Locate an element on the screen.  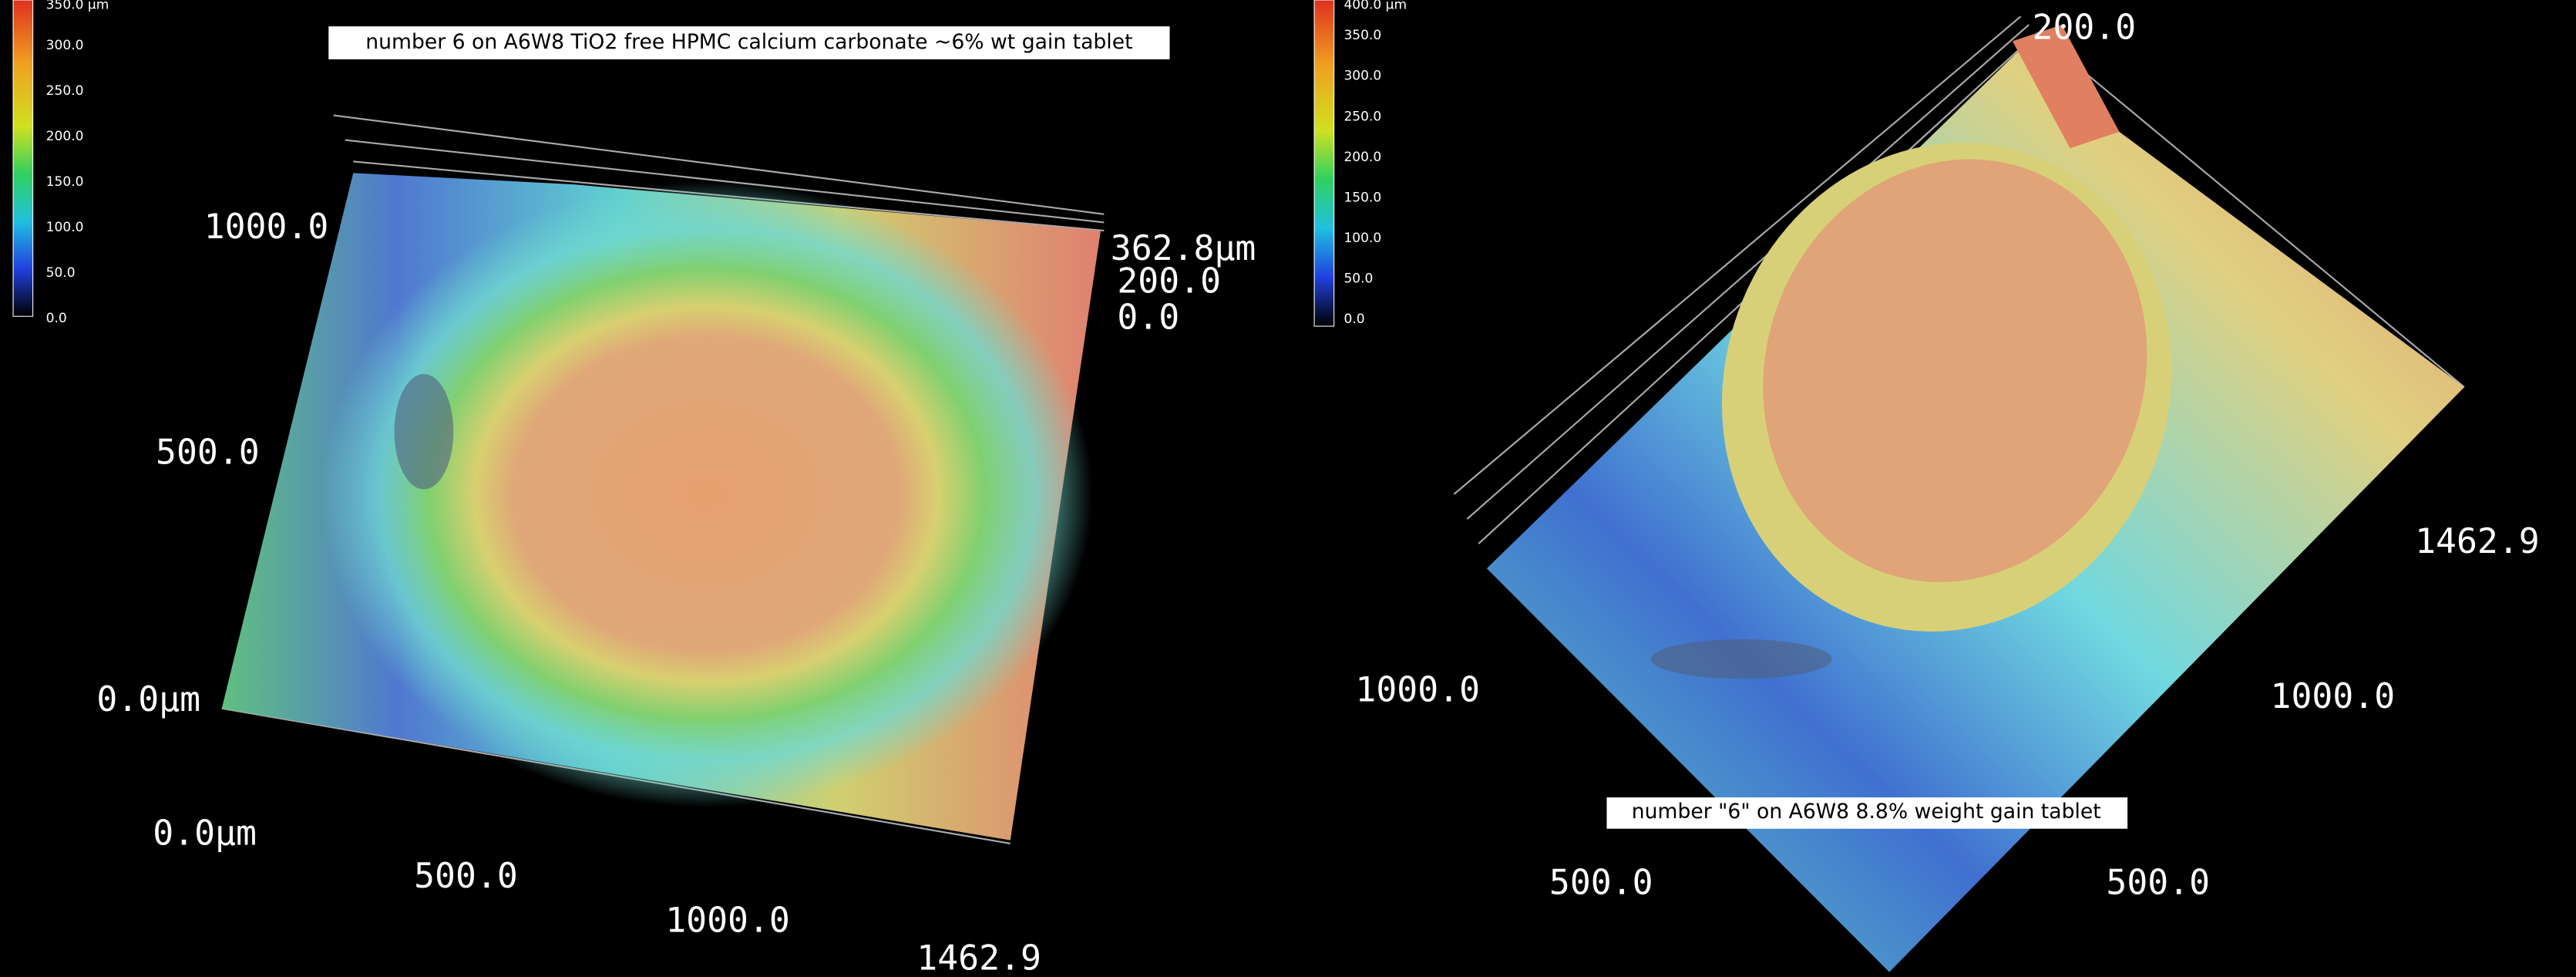
ridge is located at coordinates (2066, 87).